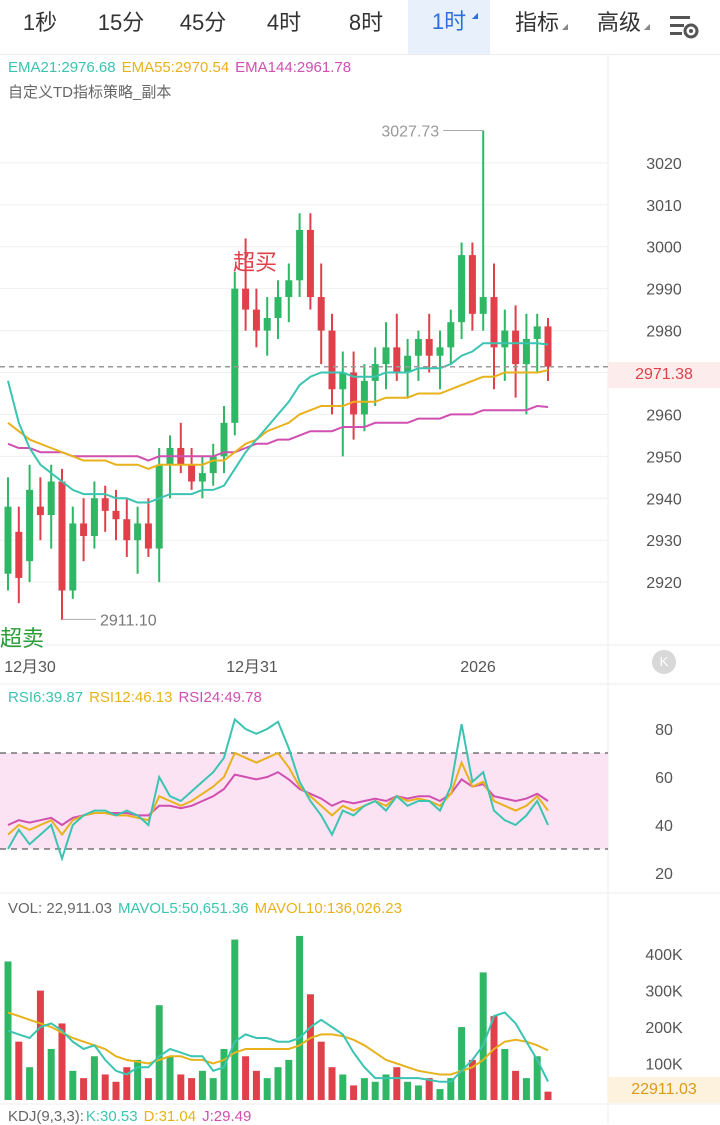 Image resolution: width=720 pixels, height=1125 pixels. What do you see at coordinates (40, 22) in the screenshot?
I see `tab-label: 1秒` at bounding box center [40, 22].